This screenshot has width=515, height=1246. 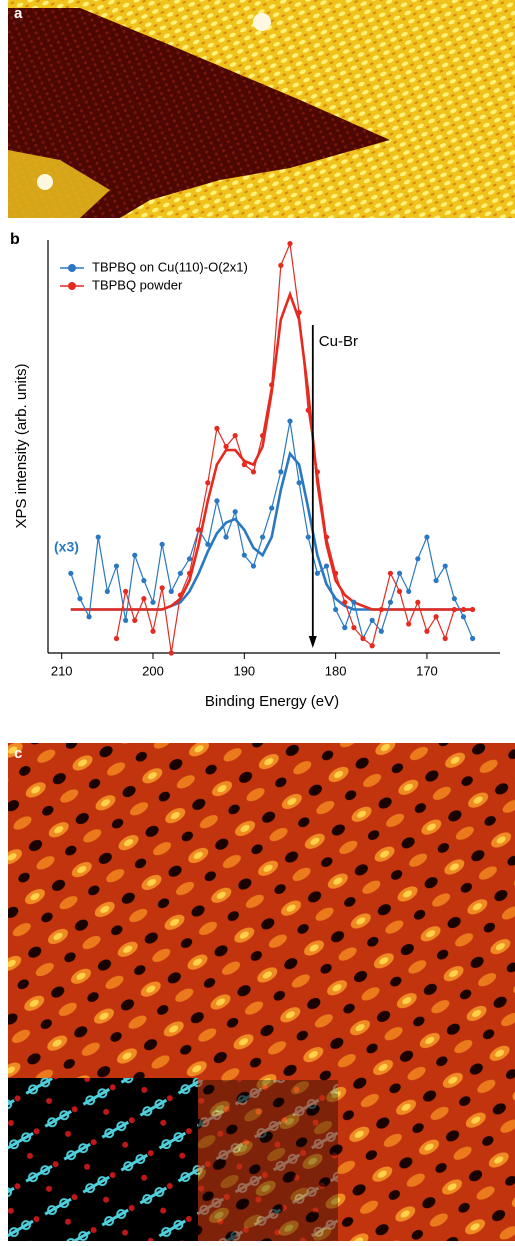 I want to click on panel-label: a, so click(x=18, y=13).